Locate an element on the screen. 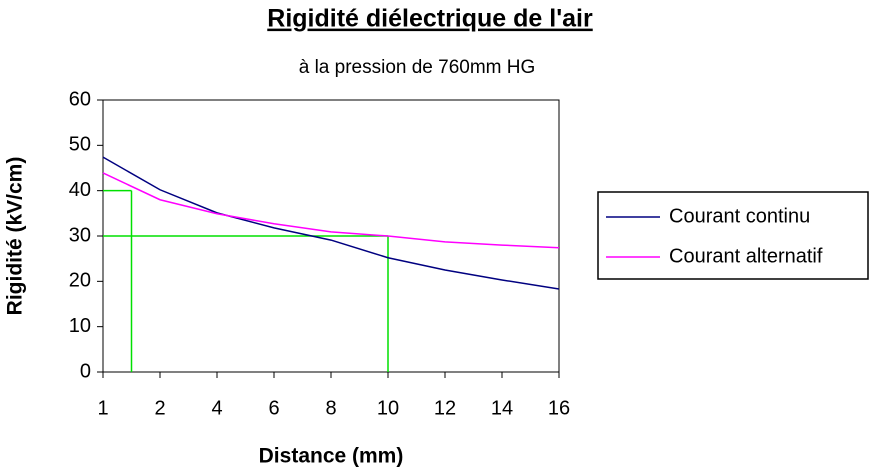  chart-subtitle: à la pression de 760mm HG is located at coordinates (417, 67).